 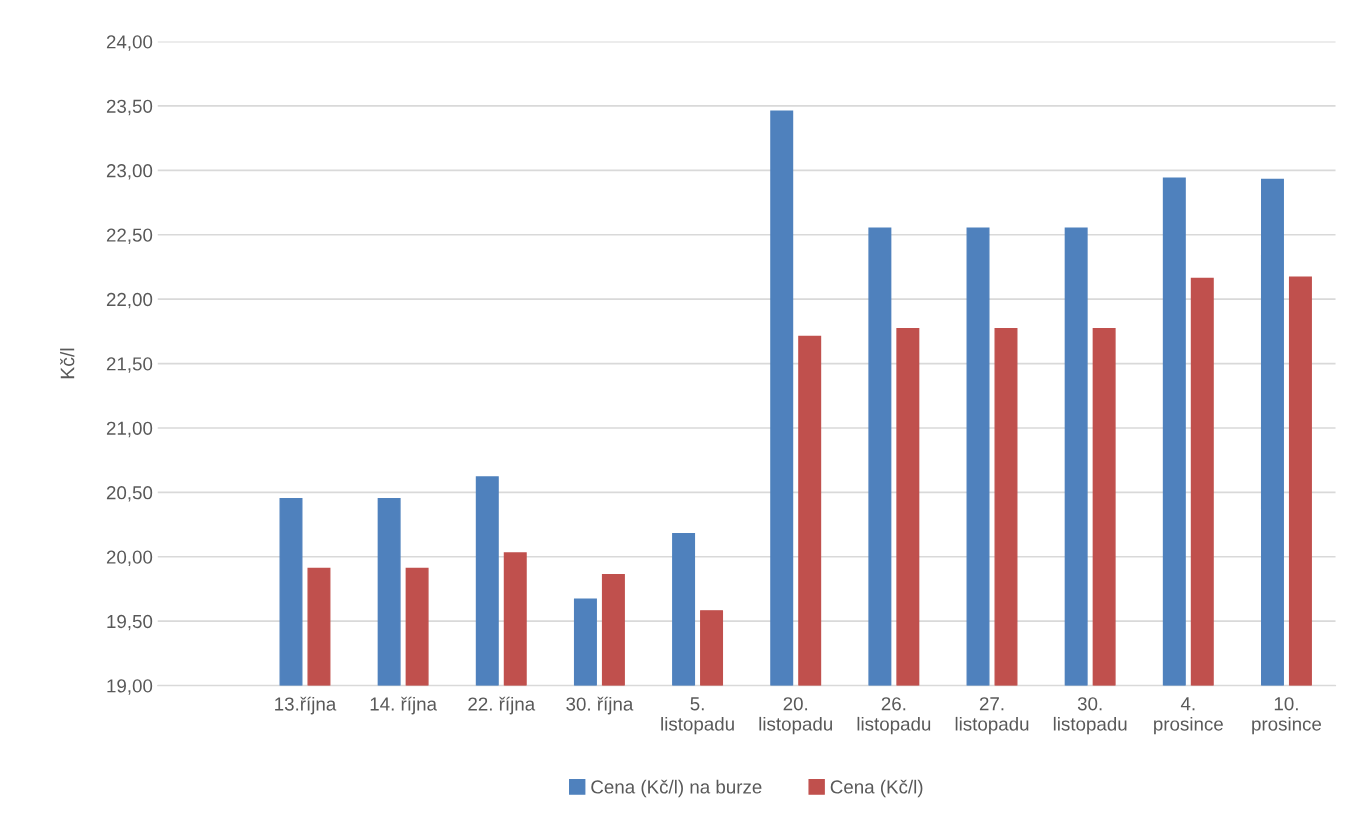 I want to click on y-tick-label: 19,00, so click(x=130, y=687).